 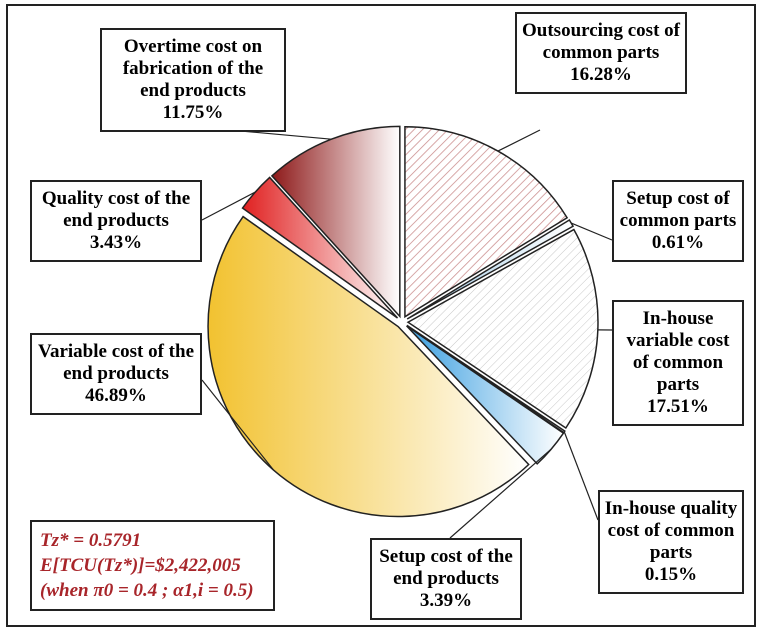 I want to click on slice-value: 11.75%, so click(x=193, y=112).